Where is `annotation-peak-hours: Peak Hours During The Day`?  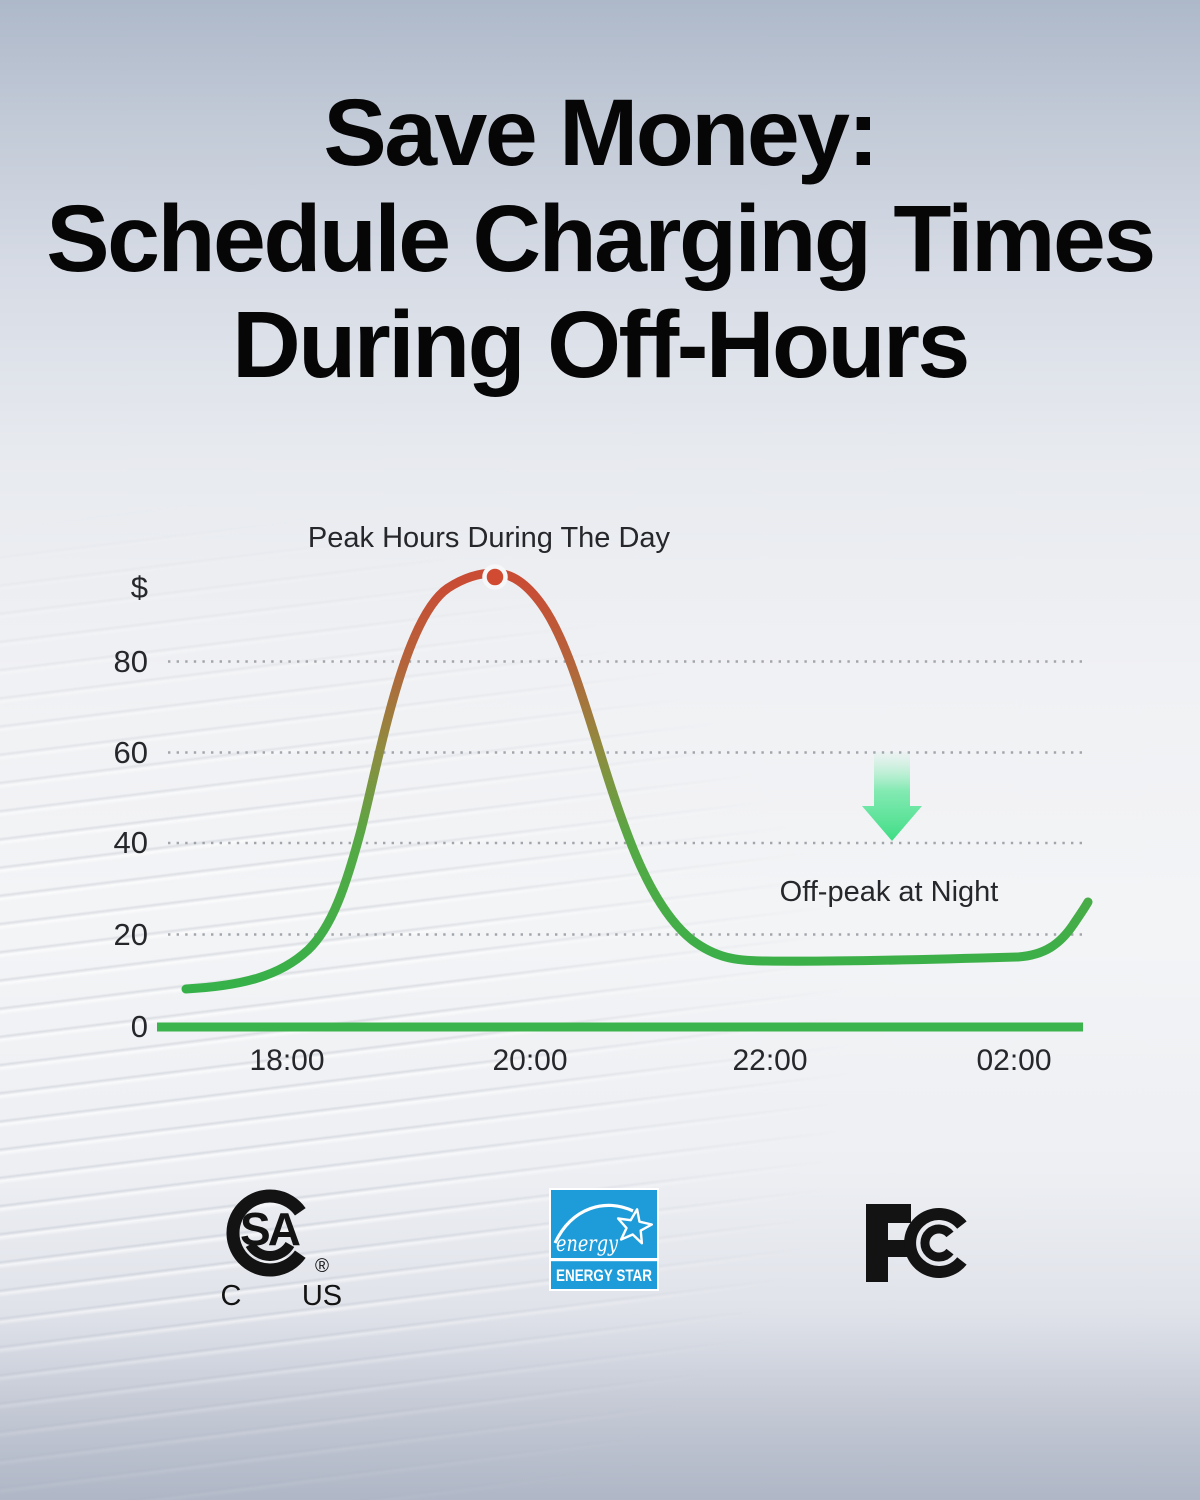
annotation-peak-hours: Peak Hours During The Day is located at coordinates (489, 538).